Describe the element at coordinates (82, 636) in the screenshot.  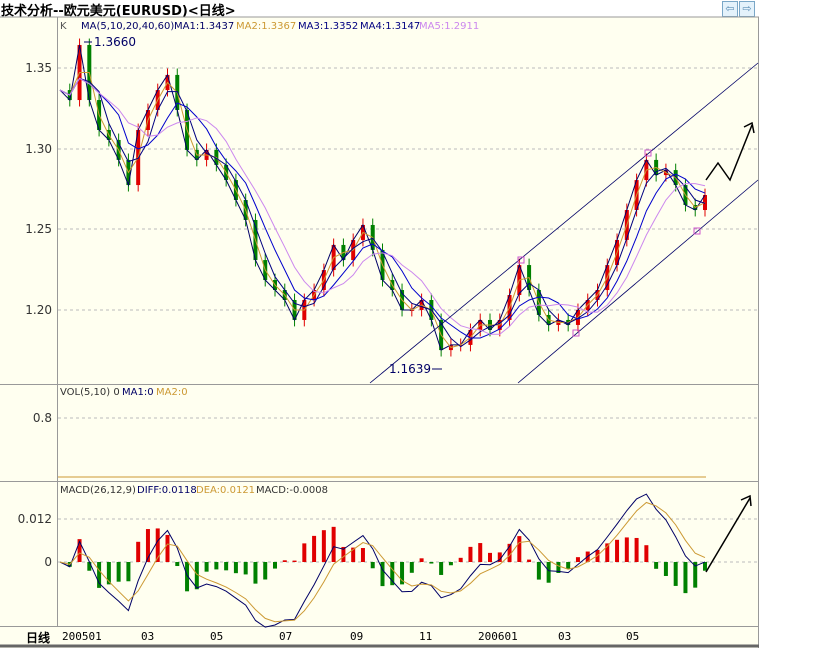
I see `x-tick: 200501` at that location.